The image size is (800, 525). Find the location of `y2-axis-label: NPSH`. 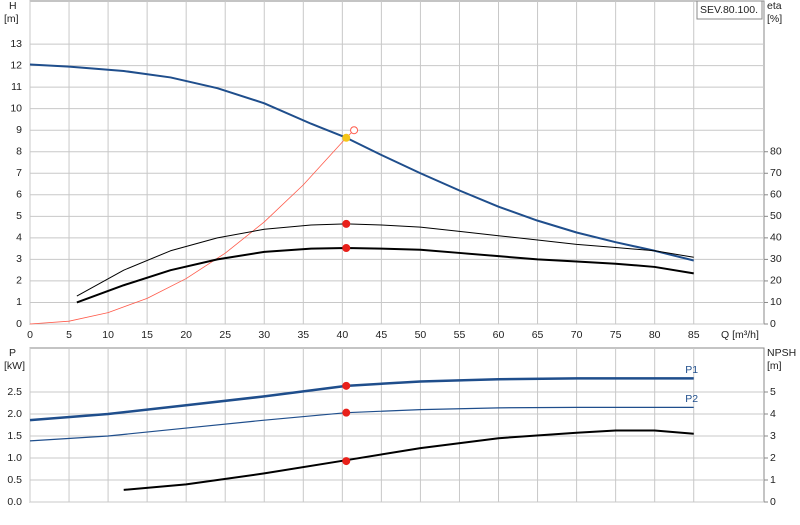

y2-axis-label: NPSH is located at coordinates (781, 353).